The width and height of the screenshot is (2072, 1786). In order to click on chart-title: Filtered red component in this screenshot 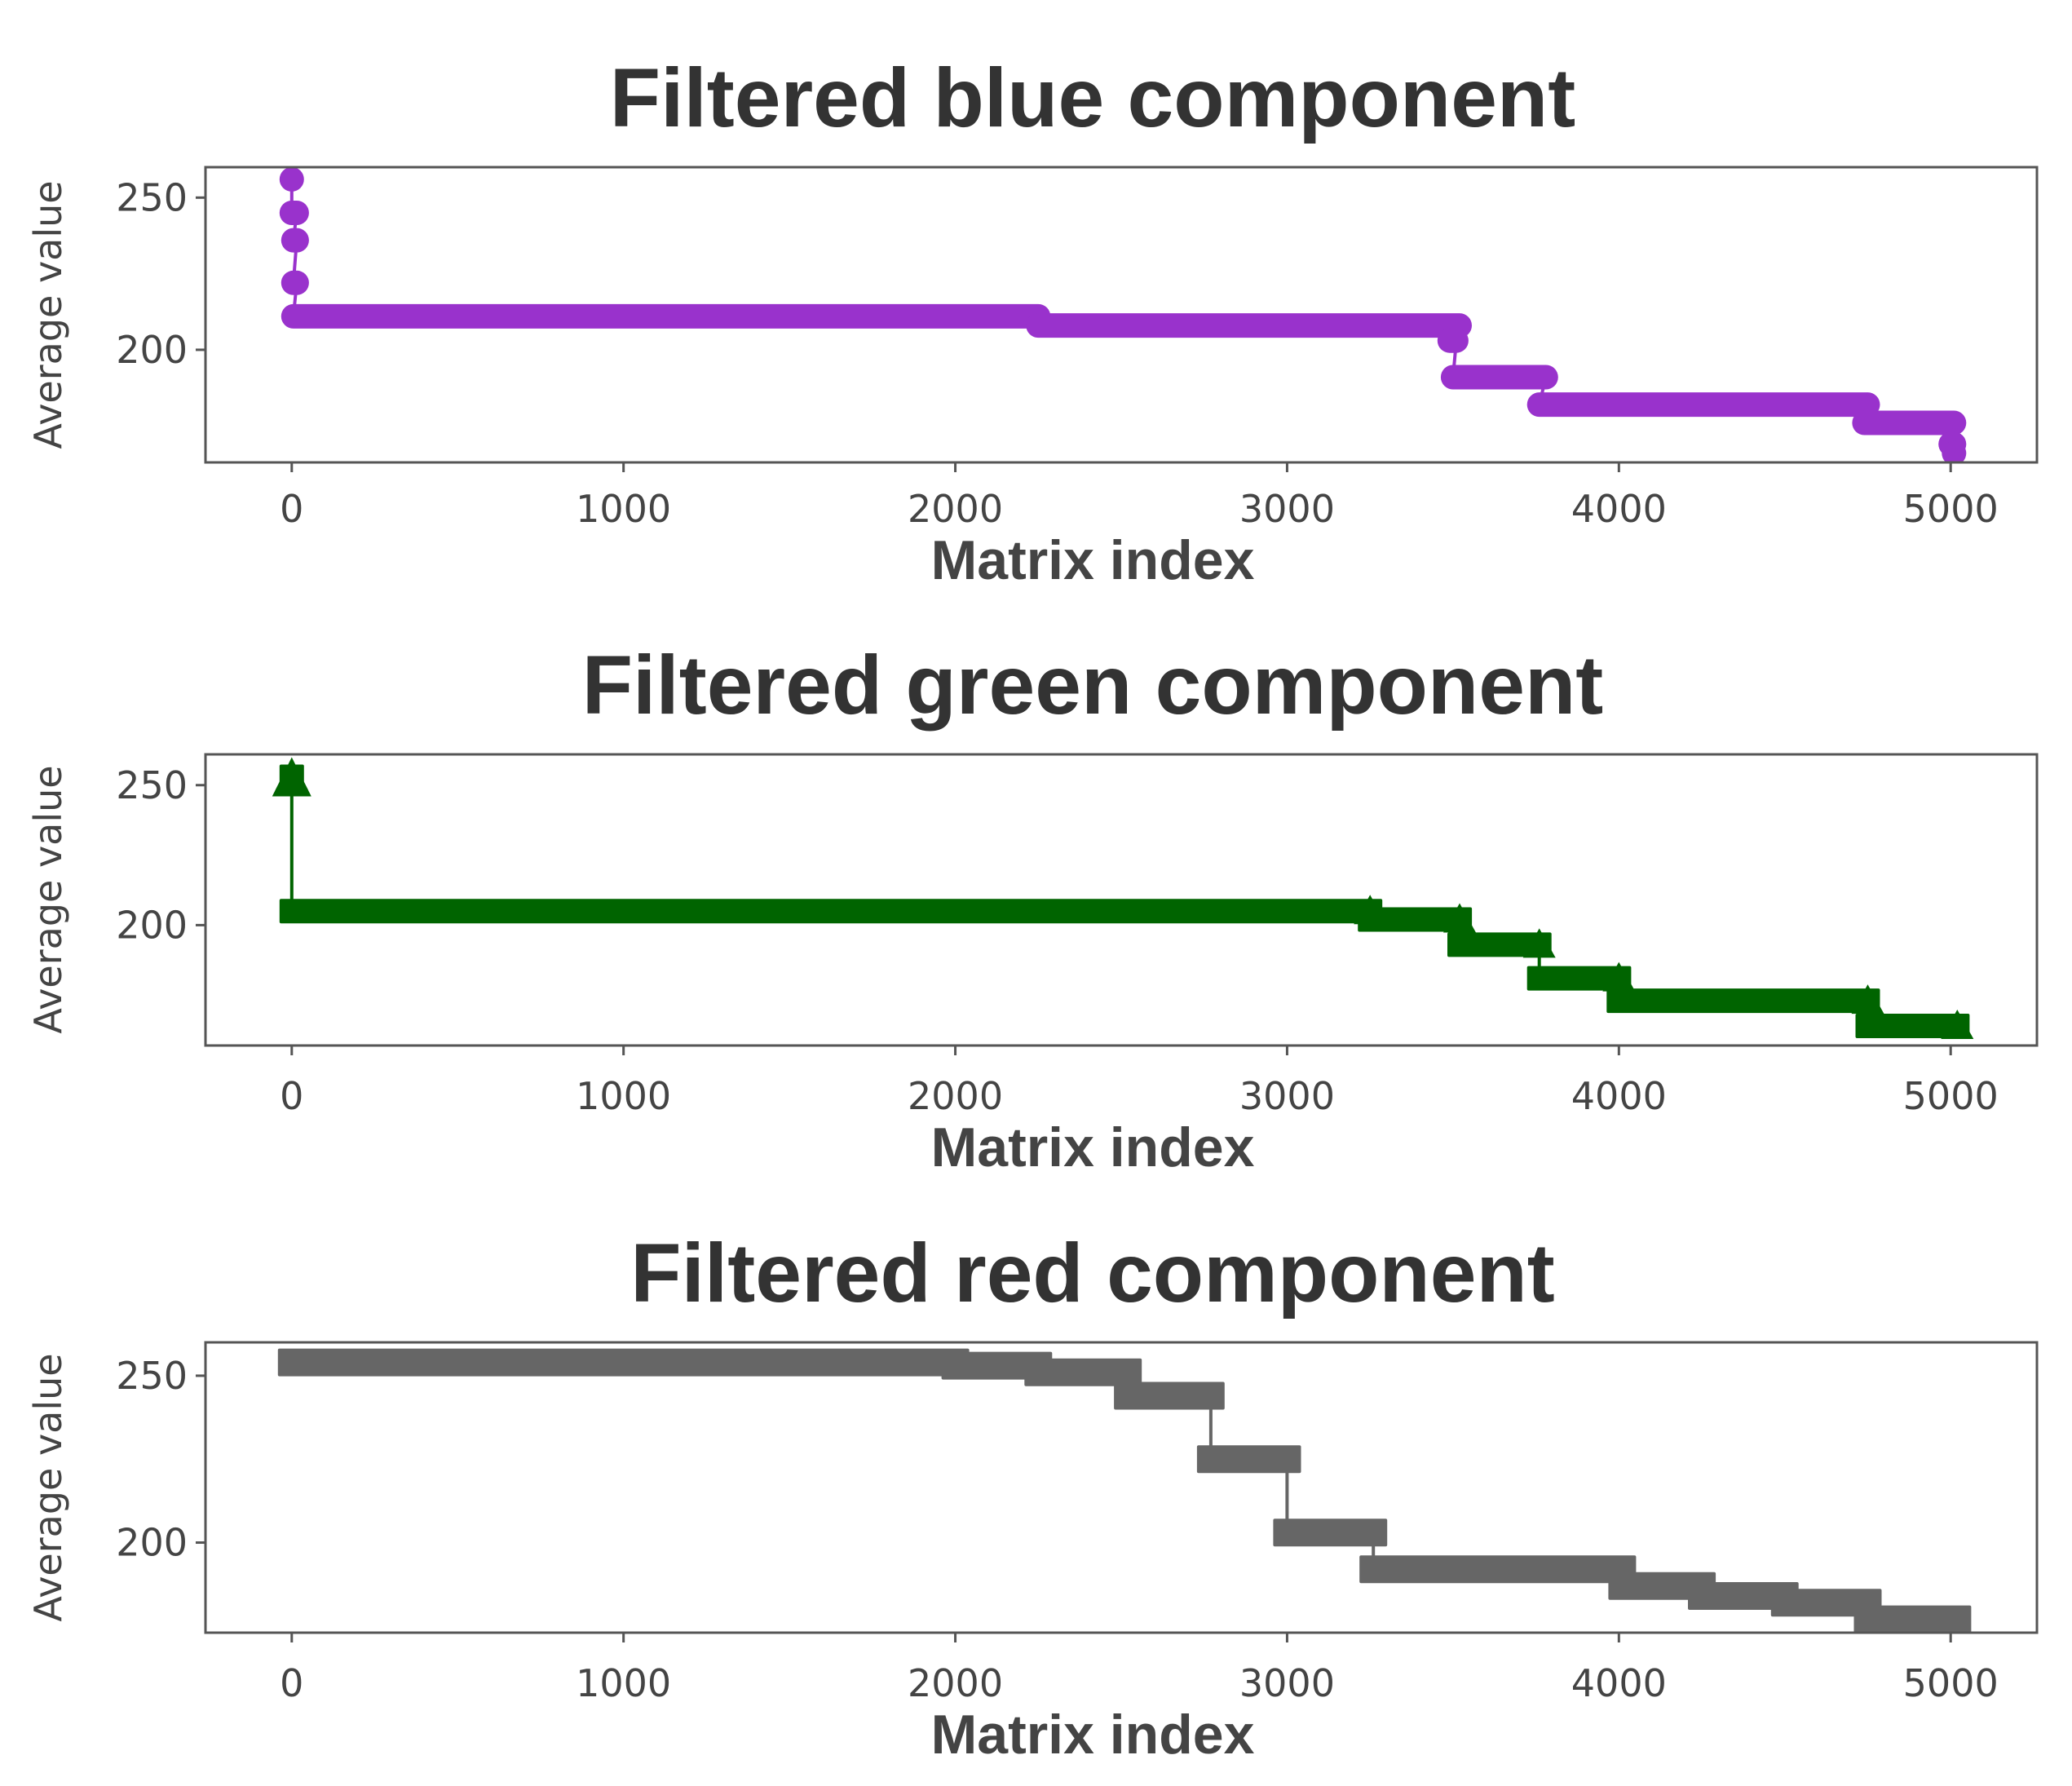, I will do `click(1092, 1274)`.